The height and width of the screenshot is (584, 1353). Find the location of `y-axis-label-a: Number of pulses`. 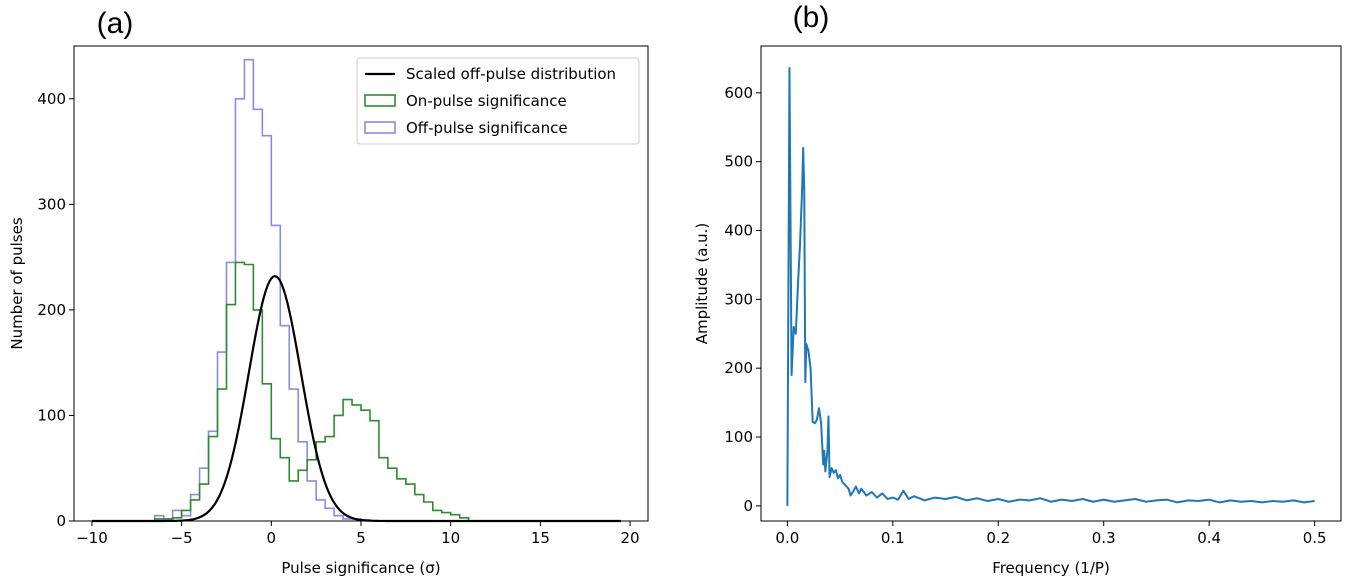

y-axis-label-a: Number of pulses is located at coordinates (17, 283).